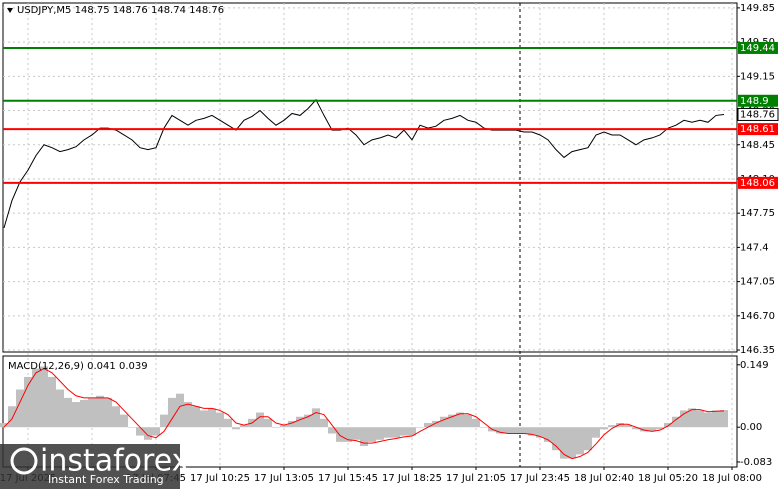 This screenshot has height=489, width=781. I want to click on level-label: 149.44, so click(757, 48).